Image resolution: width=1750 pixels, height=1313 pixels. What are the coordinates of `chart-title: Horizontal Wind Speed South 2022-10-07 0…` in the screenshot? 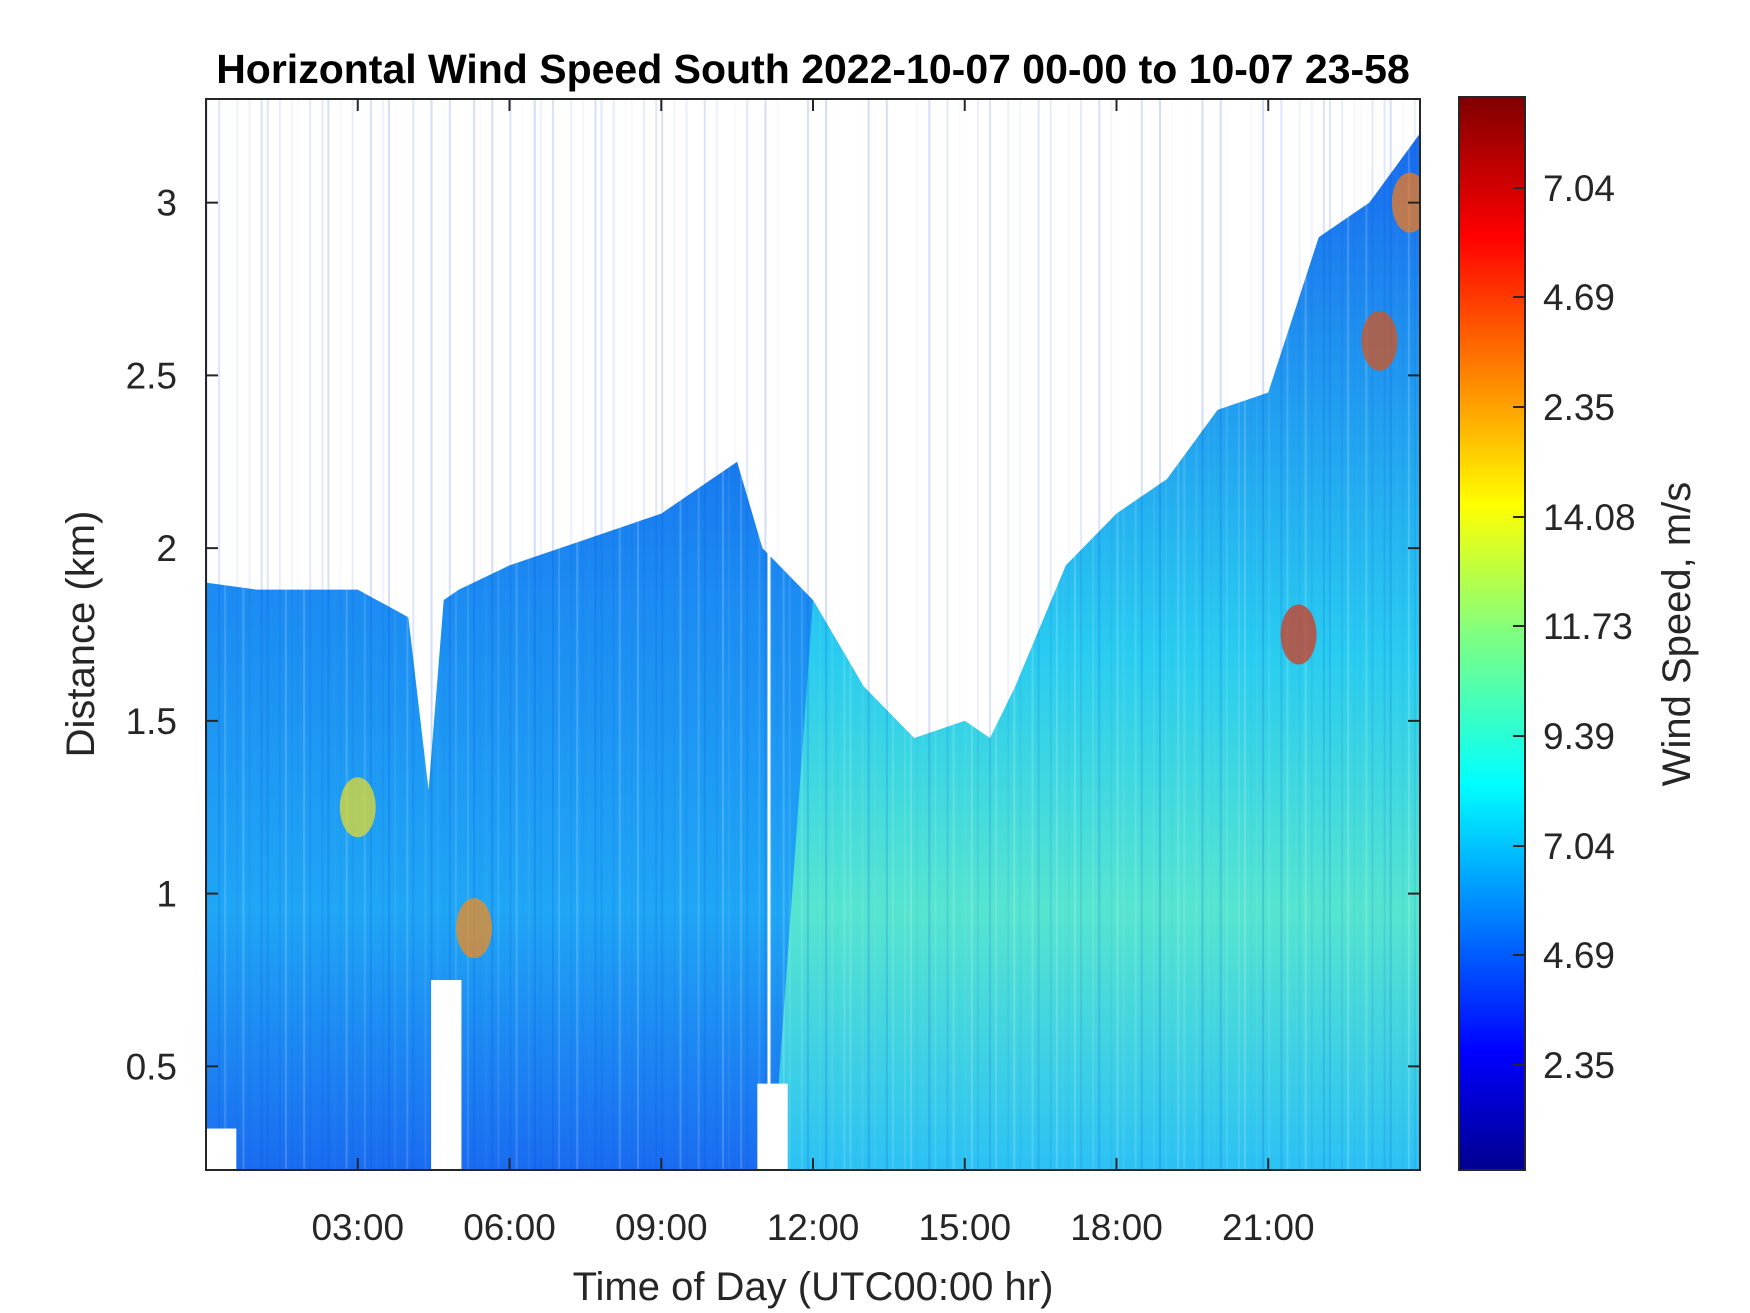 It's located at (813, 69).